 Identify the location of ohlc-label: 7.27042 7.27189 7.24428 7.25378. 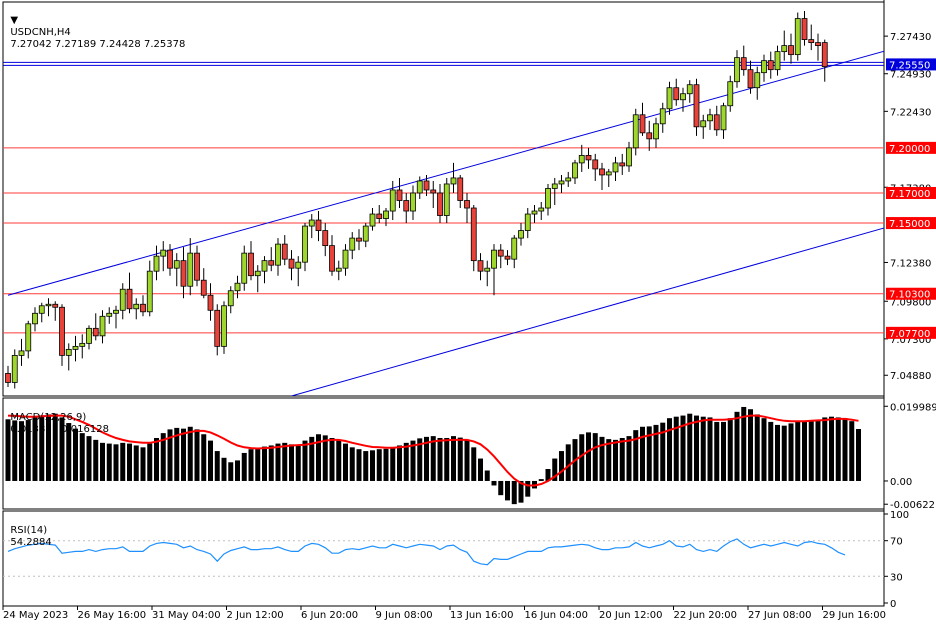
(98, 44).